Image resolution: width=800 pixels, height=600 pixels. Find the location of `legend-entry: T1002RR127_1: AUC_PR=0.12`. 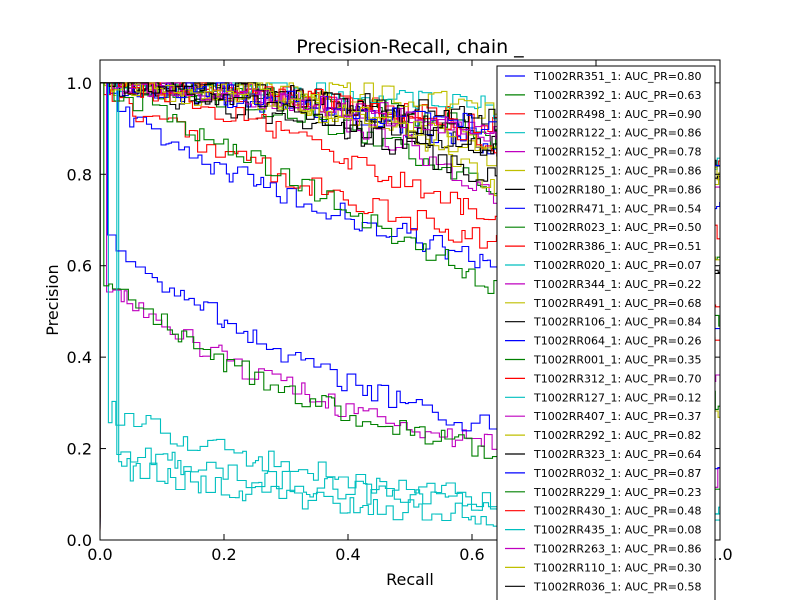

legend-entry: T1002RR127_1: AUC_PR=0.12 is located at coordinates (617, 397).